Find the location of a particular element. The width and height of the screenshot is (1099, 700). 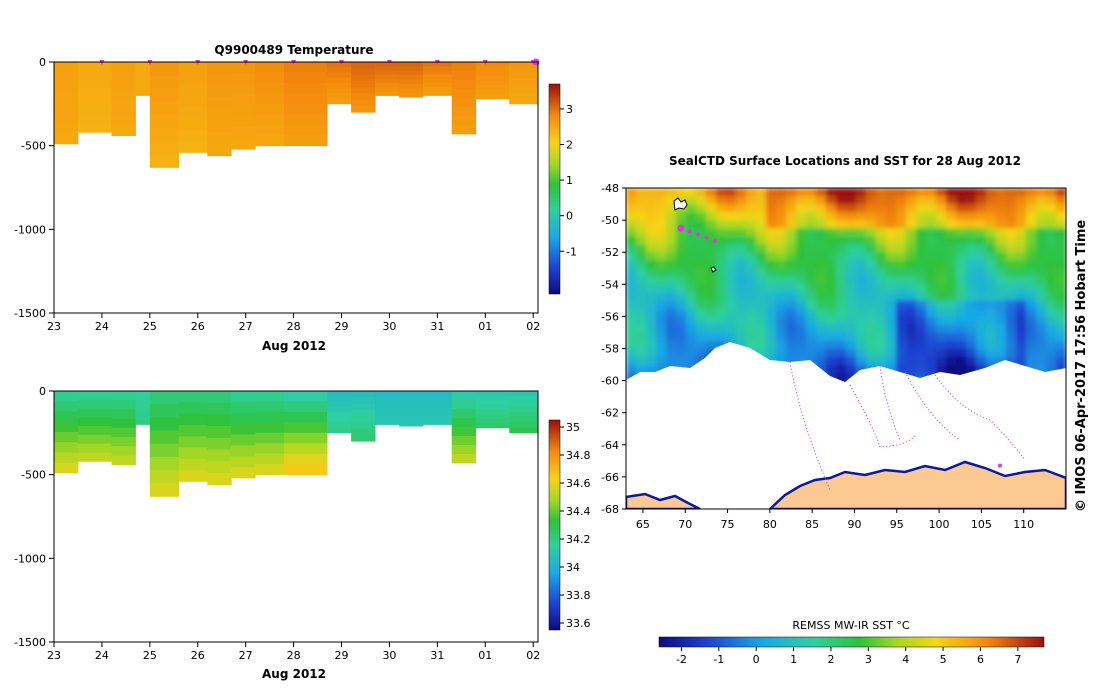

temperature-panel-title: Q9900489 Temperature is located at coordinates (293, 50).